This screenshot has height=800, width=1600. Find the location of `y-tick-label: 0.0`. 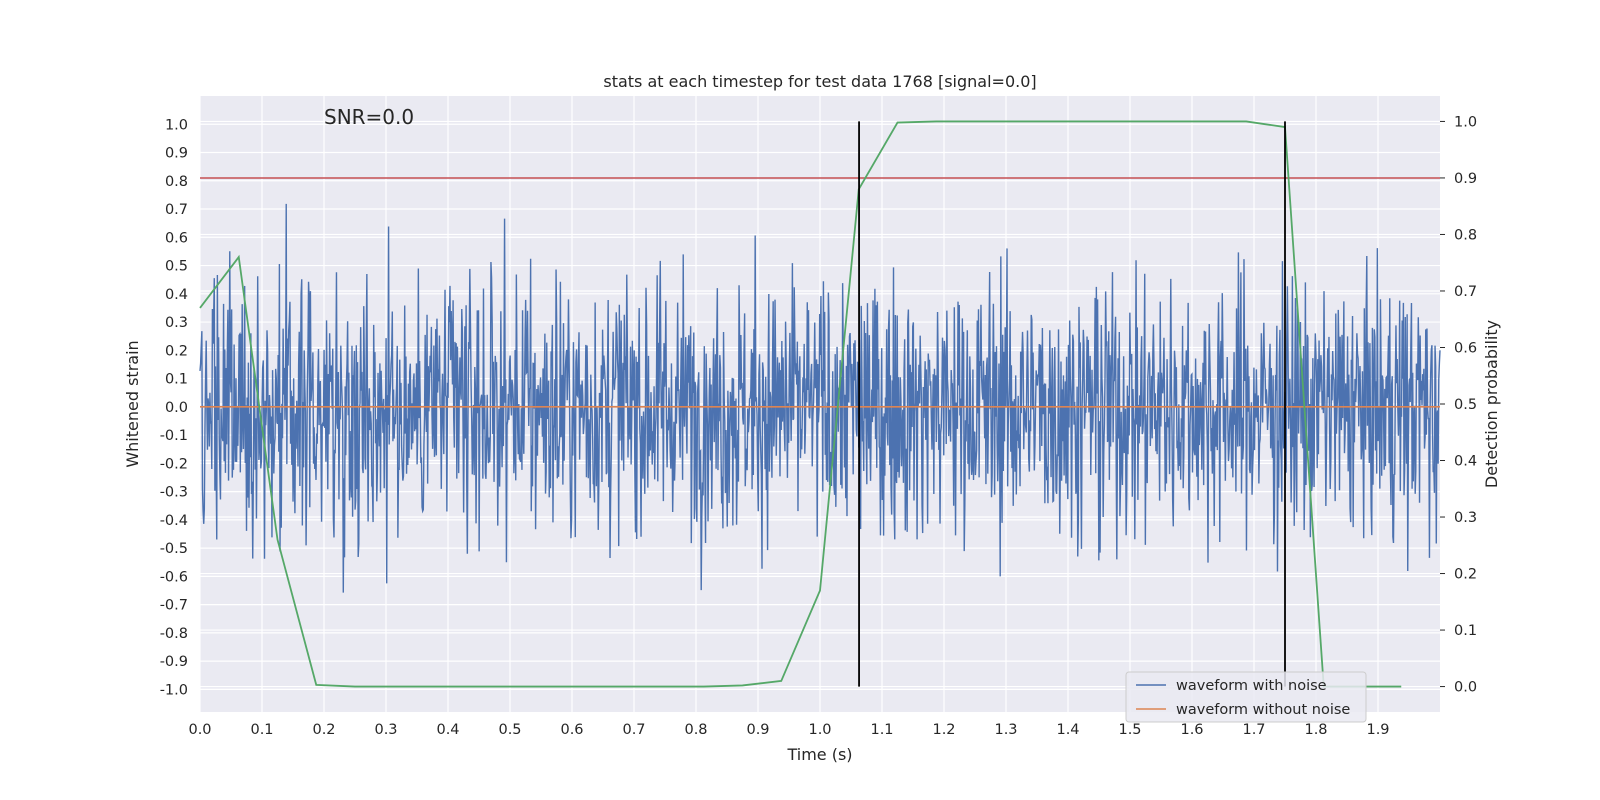

y-tick-label: 0.0 is located at coordinates (176, 408).